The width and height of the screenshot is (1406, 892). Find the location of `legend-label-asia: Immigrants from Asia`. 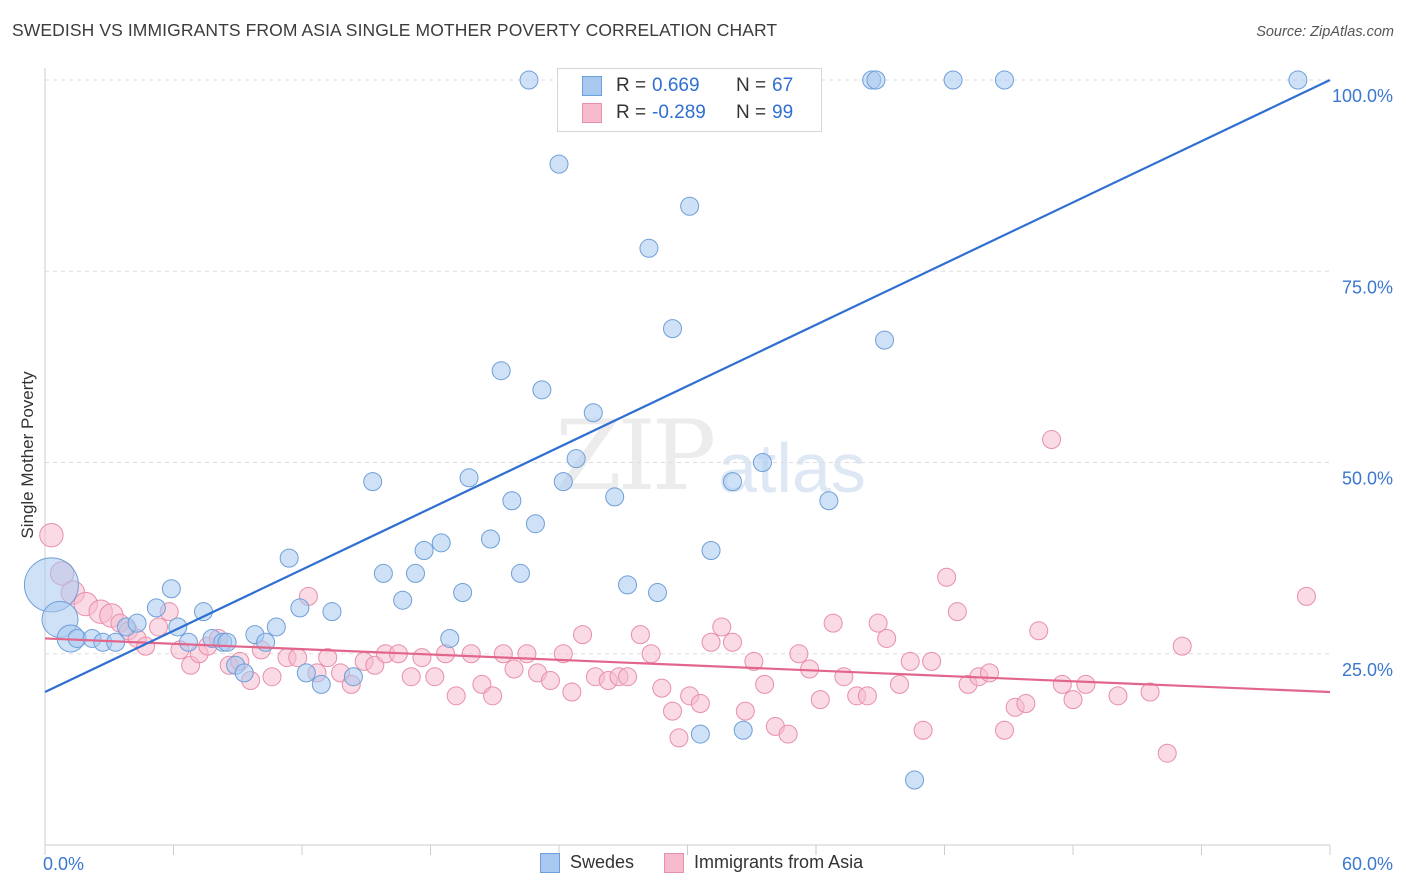

legend-label-asia: Immigrants from Asia is located at coordinates (779, 862).